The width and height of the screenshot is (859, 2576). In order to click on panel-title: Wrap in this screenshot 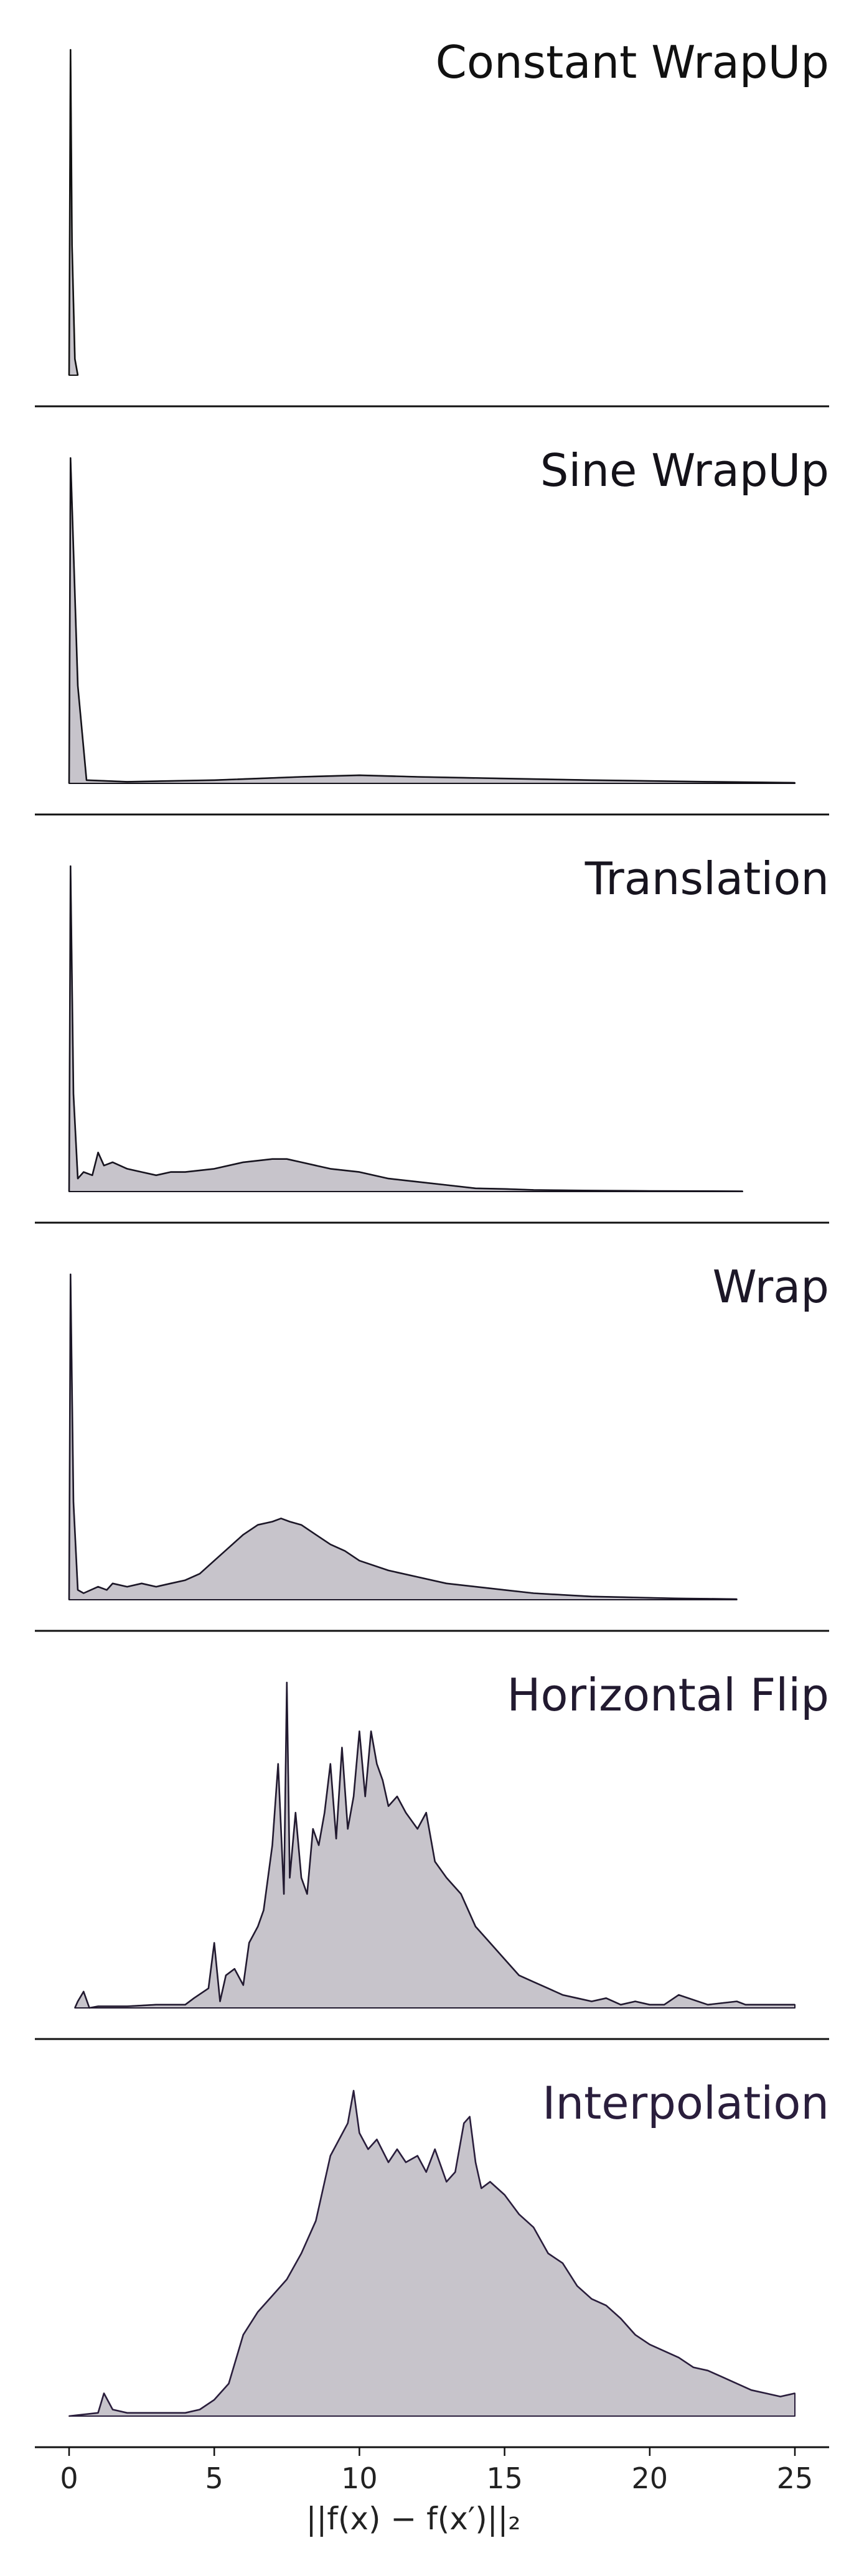, I will do `click(771, 1287)`.